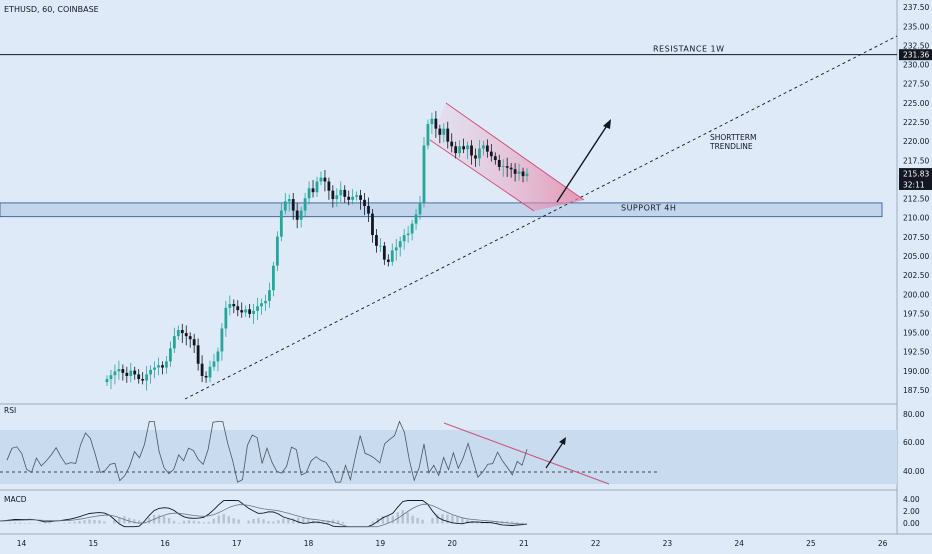 This screenshot has height=554, width=932. What do you see at coordinates (381, 543) in the screenshot?
I see `time-tick-label: 19` at bounding box center [381, 543].